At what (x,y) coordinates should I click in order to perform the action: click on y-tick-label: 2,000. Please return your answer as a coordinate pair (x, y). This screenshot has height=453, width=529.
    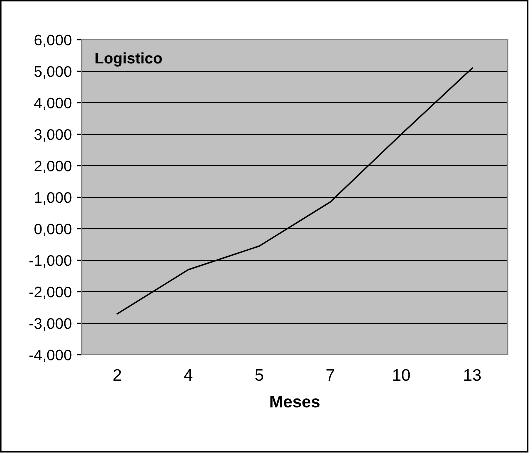
    Looking at the image, I should click on (53, 167).